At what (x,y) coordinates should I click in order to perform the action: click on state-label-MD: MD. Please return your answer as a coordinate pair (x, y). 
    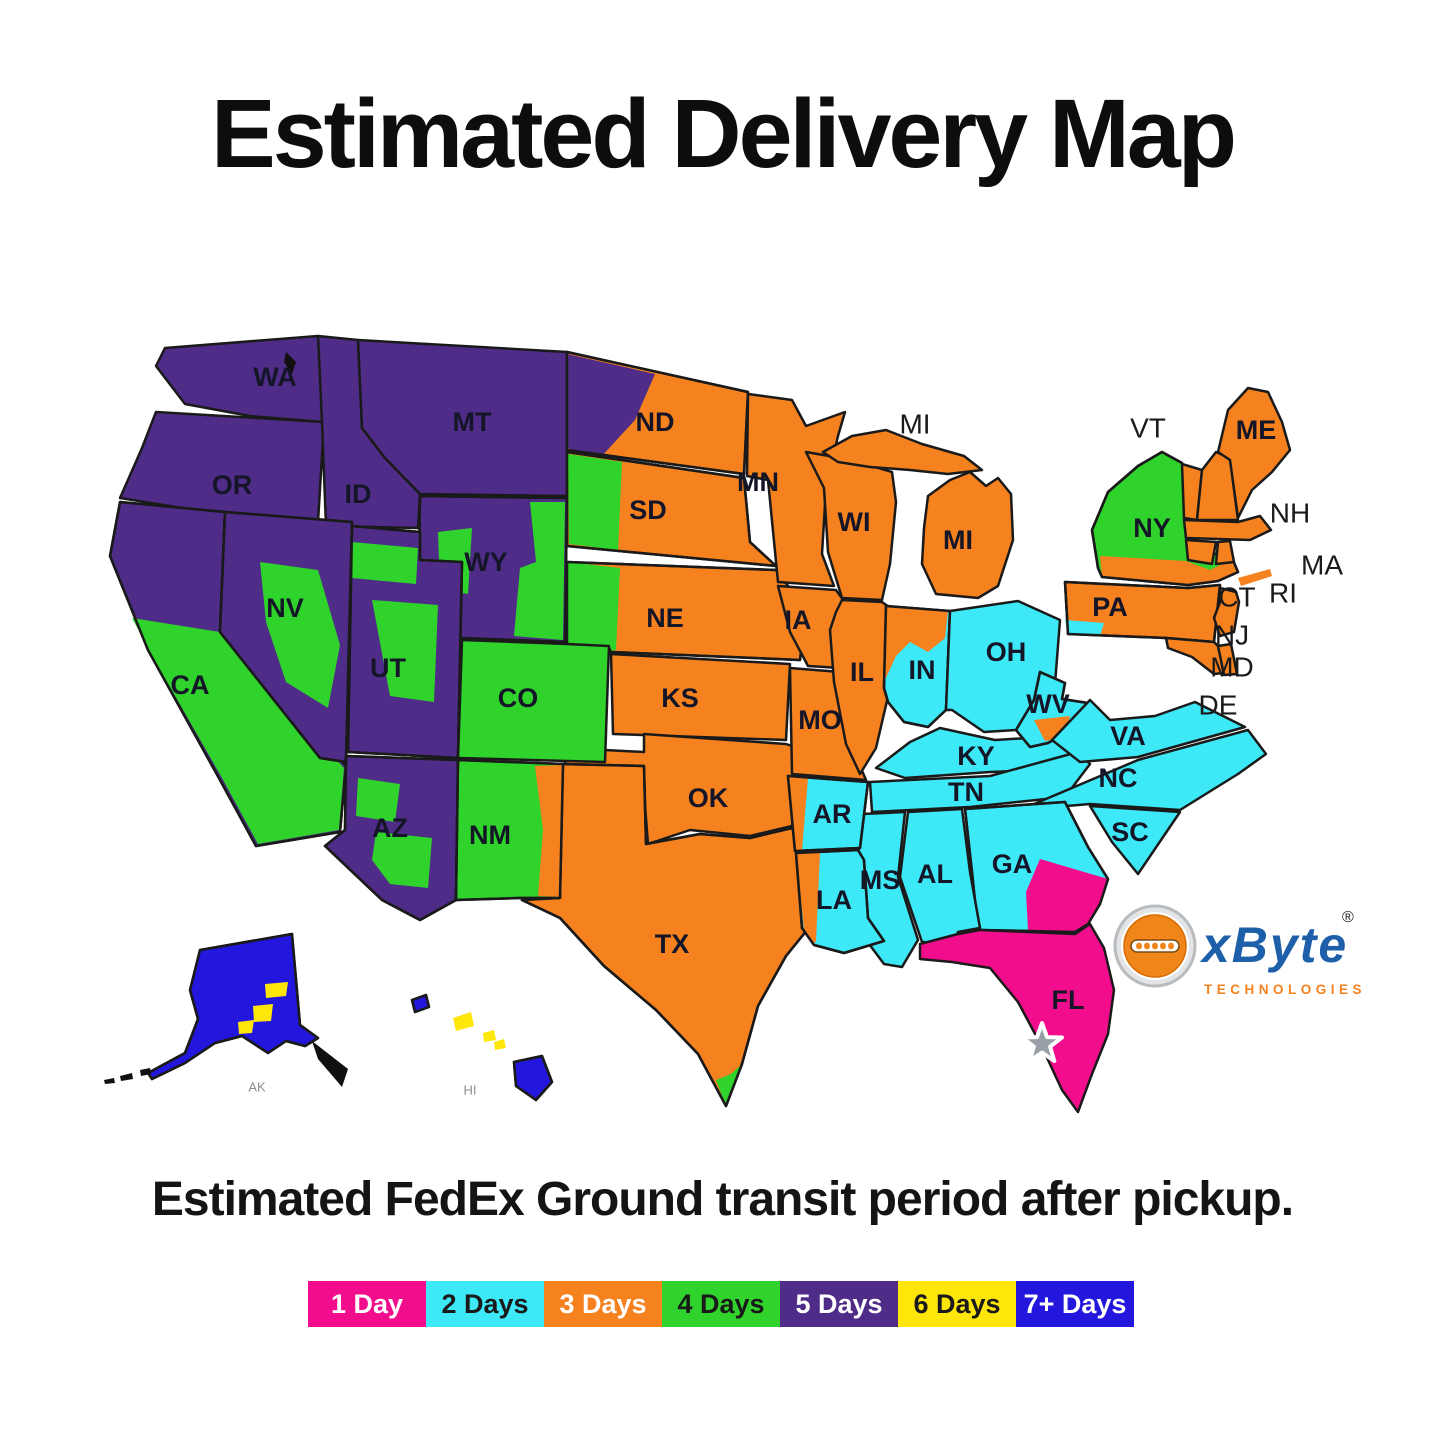
    Looking at the image, I should click on (1232, 667).